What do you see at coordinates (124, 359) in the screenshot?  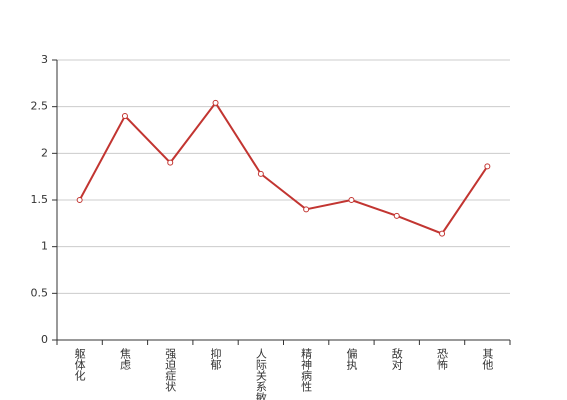 I see `x-tick-label: 焦虑` at bounding box center [124, 359].